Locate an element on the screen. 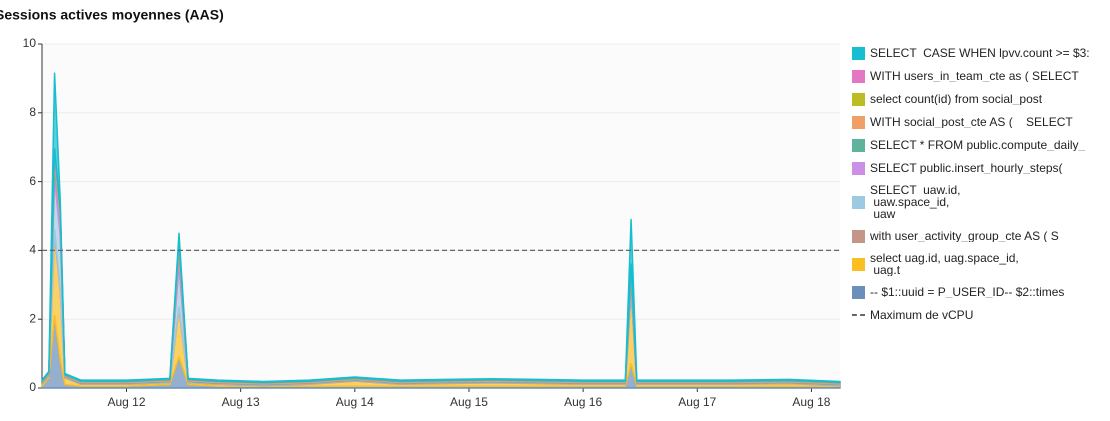 This screenshot has width=1110, height=421. legend-label: Maximum de vCPU is located at coordinates (922, 315).